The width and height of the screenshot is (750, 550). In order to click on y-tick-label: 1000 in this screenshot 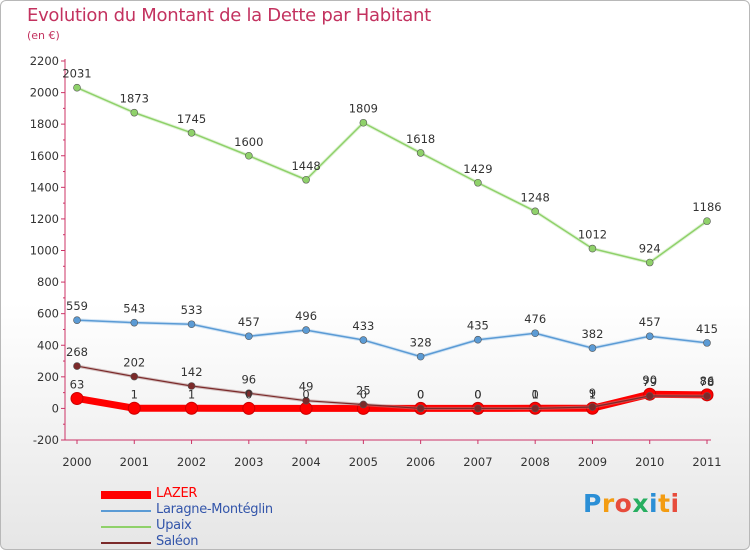, I will do `click(44, 251)`.